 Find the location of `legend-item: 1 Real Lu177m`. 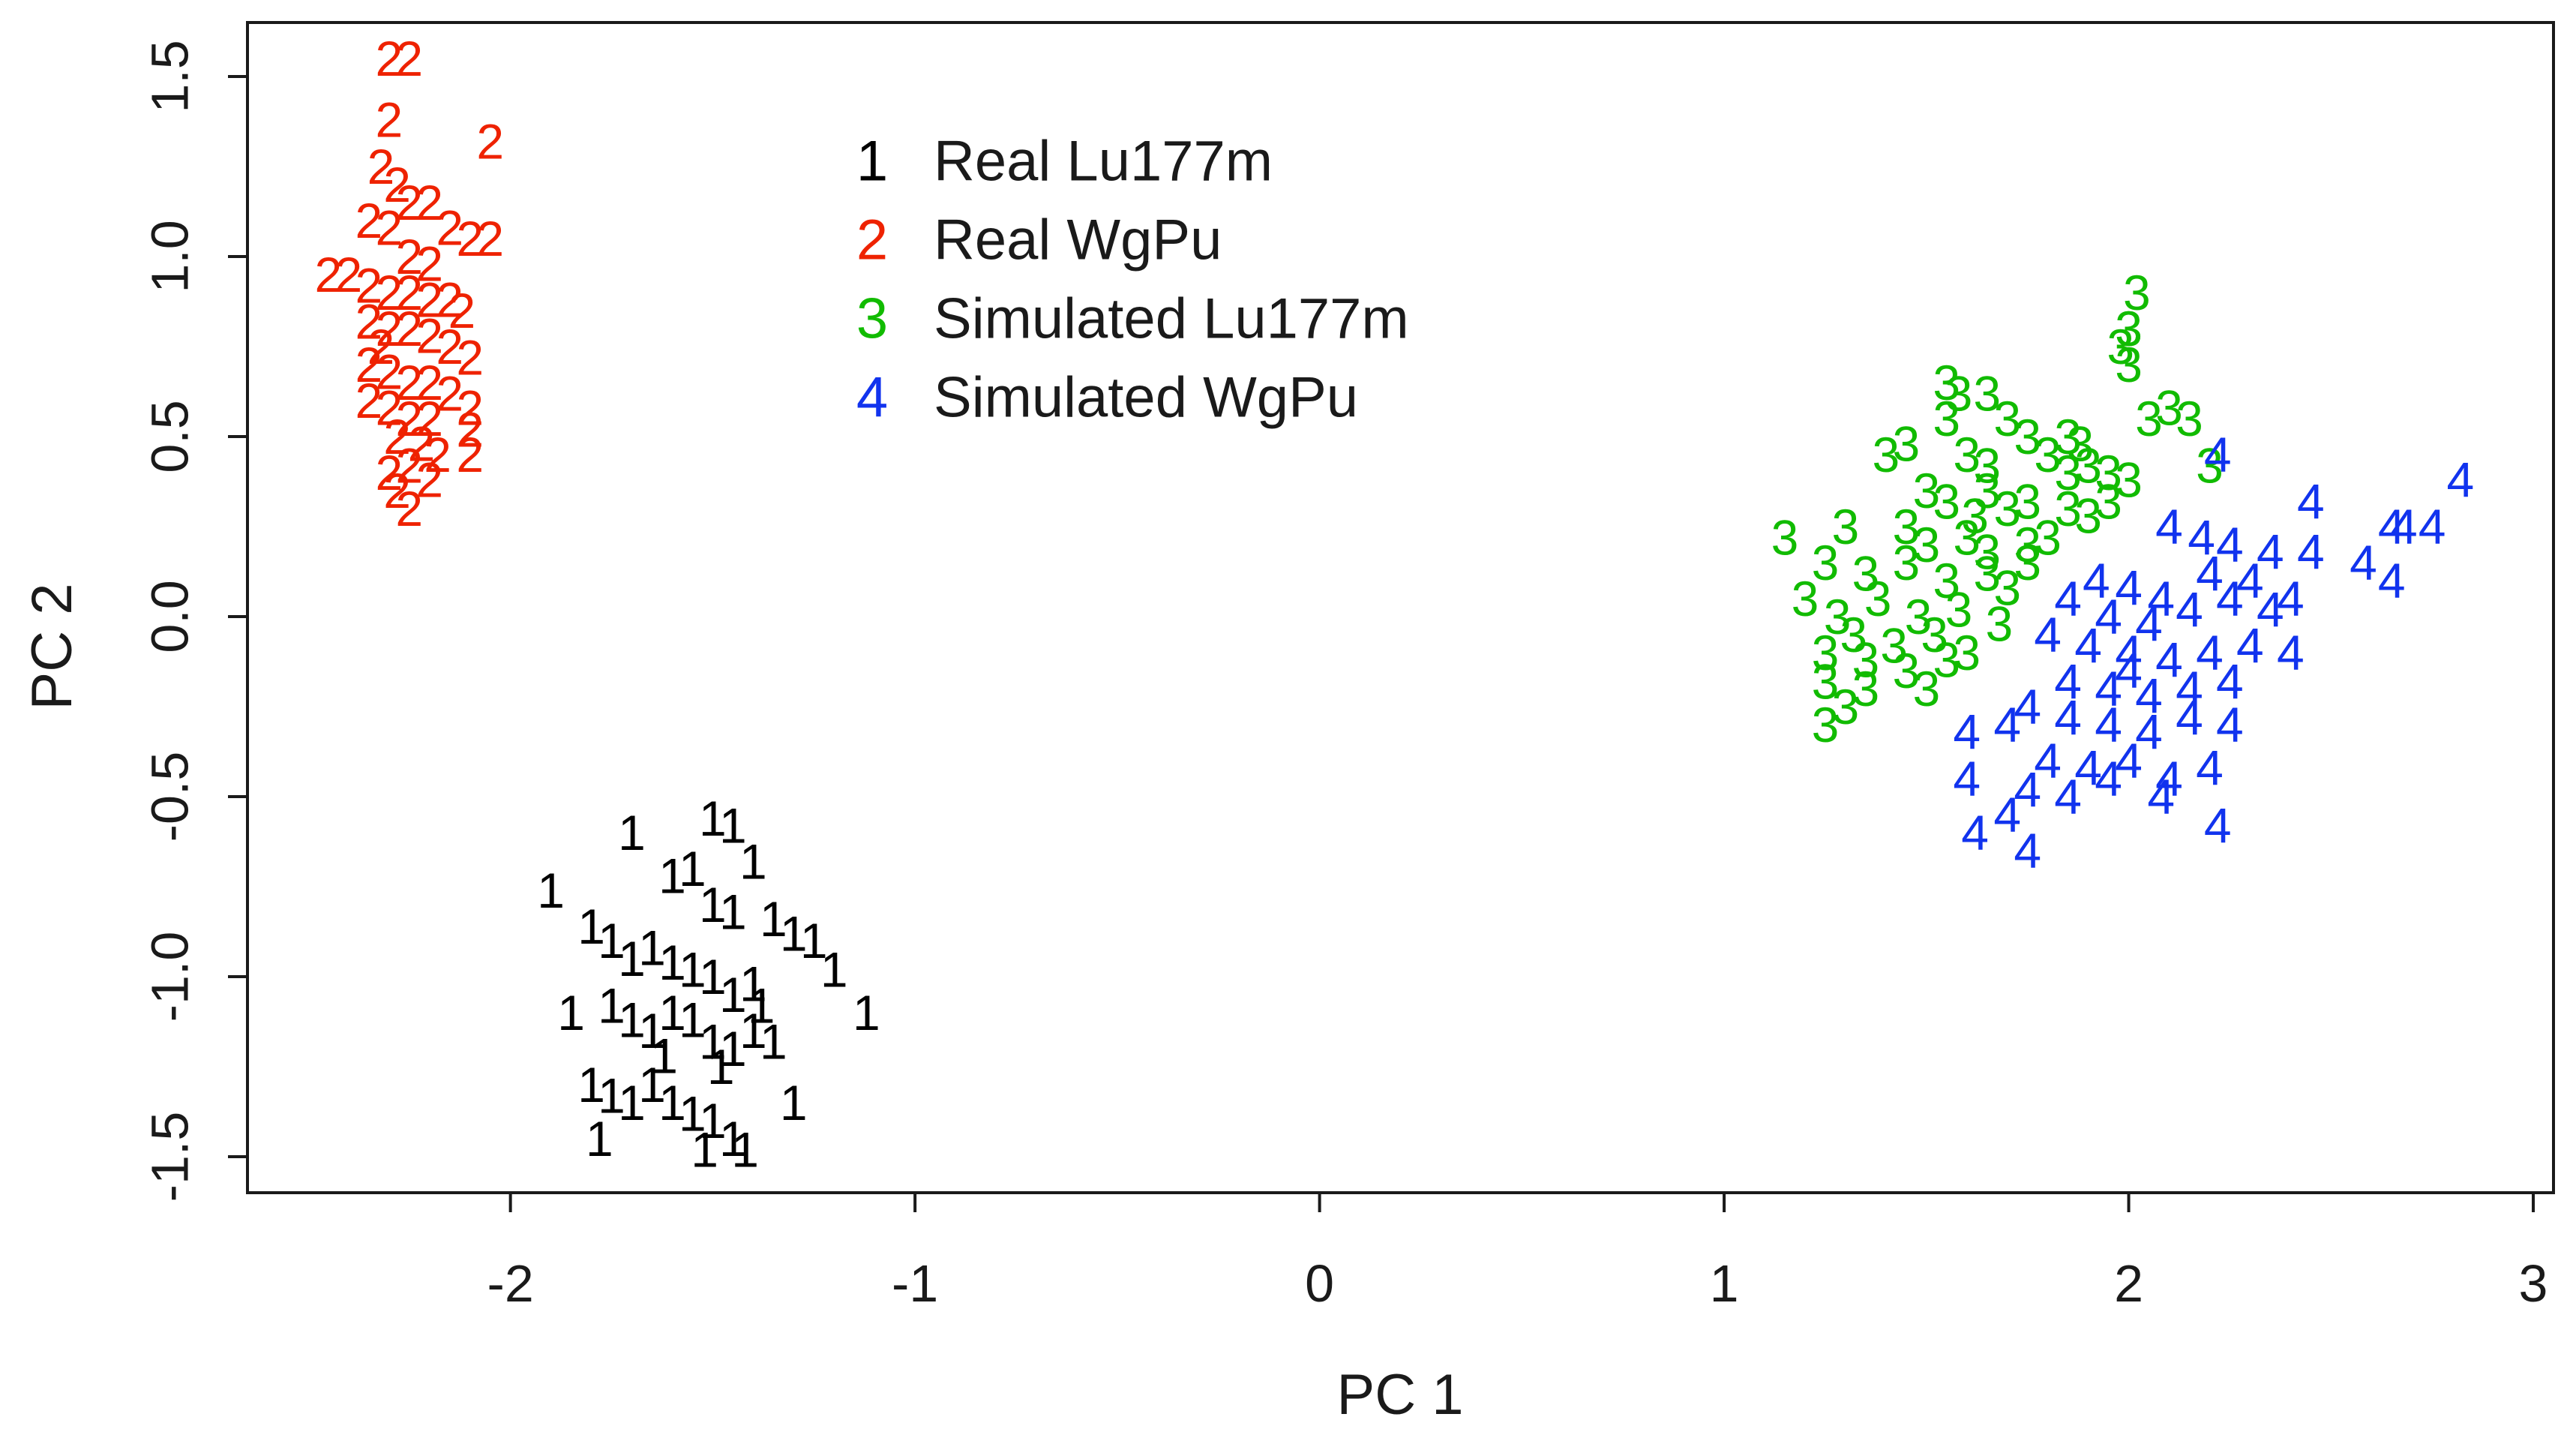

legend-item: 1 Real Lu177m is located at coordinates (1065, 162).